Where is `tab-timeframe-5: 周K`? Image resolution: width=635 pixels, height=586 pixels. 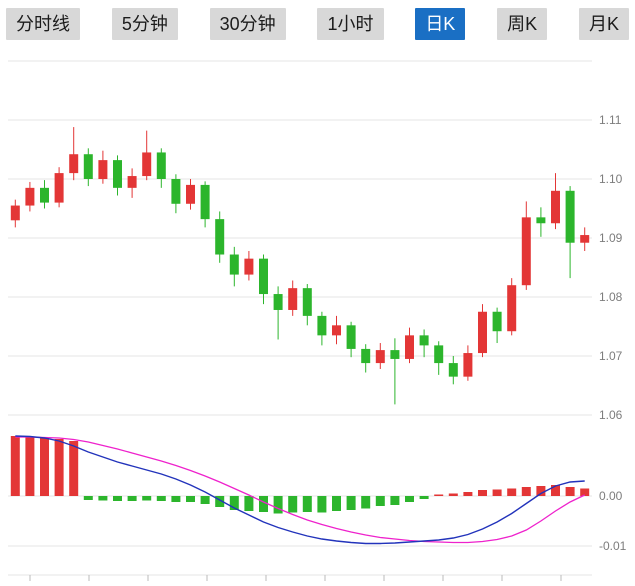
tab-timeframe-5: 周K is located at coordinates (522, 24).